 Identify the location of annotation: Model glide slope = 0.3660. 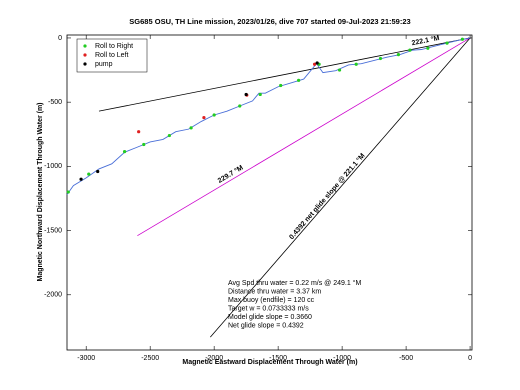
(270, 317).